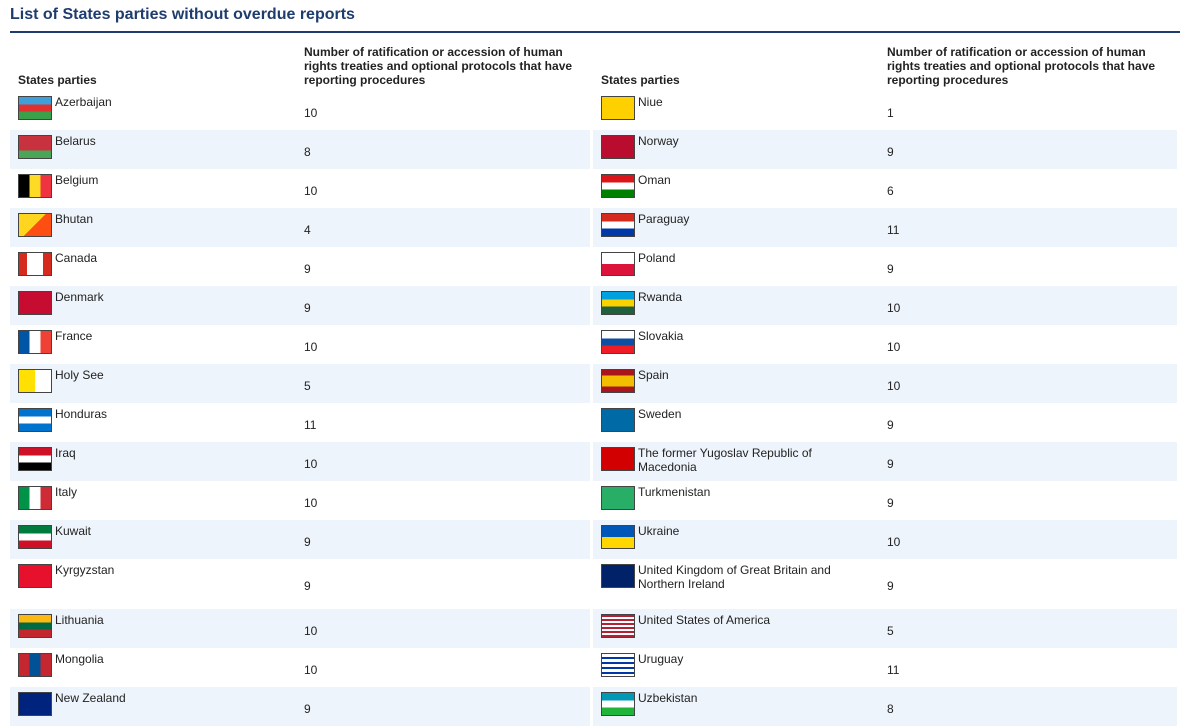  Describe the element at coordinates (736, 706) in the screenshot. I see `state-name: Uzbekistan` at that location.